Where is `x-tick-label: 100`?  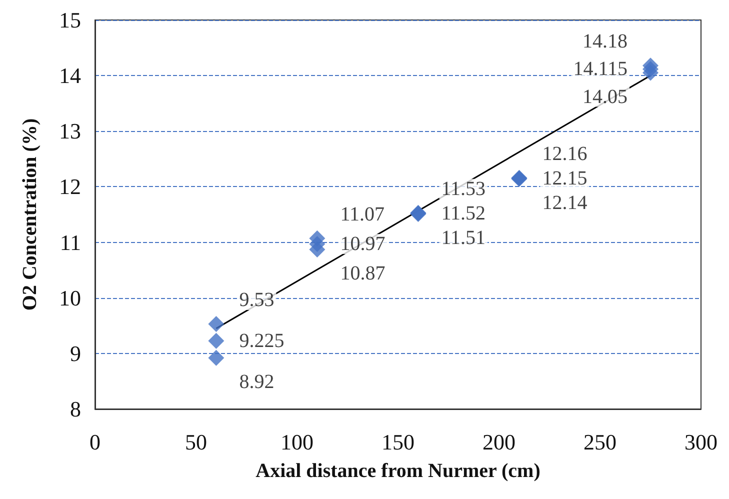 x-tick-label: 100 is located at coordinates (297, 442).